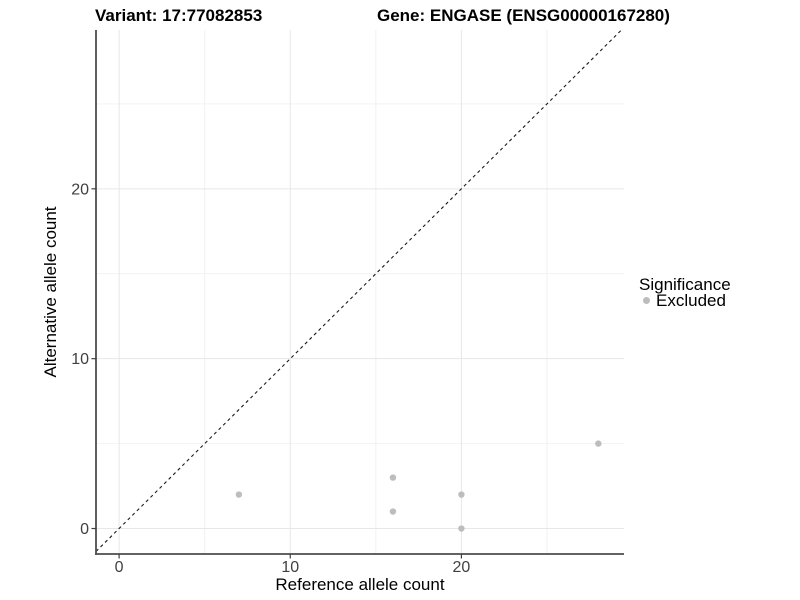 The height and width of the screenshot is (600, 800). What do you see at coordinates (84, 529) in the screenshot?
I see `y-tick-label: 0` at bounding box center [84, 529].